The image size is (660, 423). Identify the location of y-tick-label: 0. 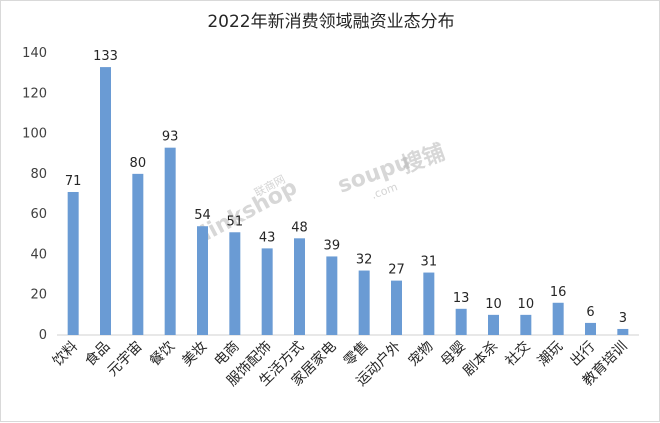
(43, 335).